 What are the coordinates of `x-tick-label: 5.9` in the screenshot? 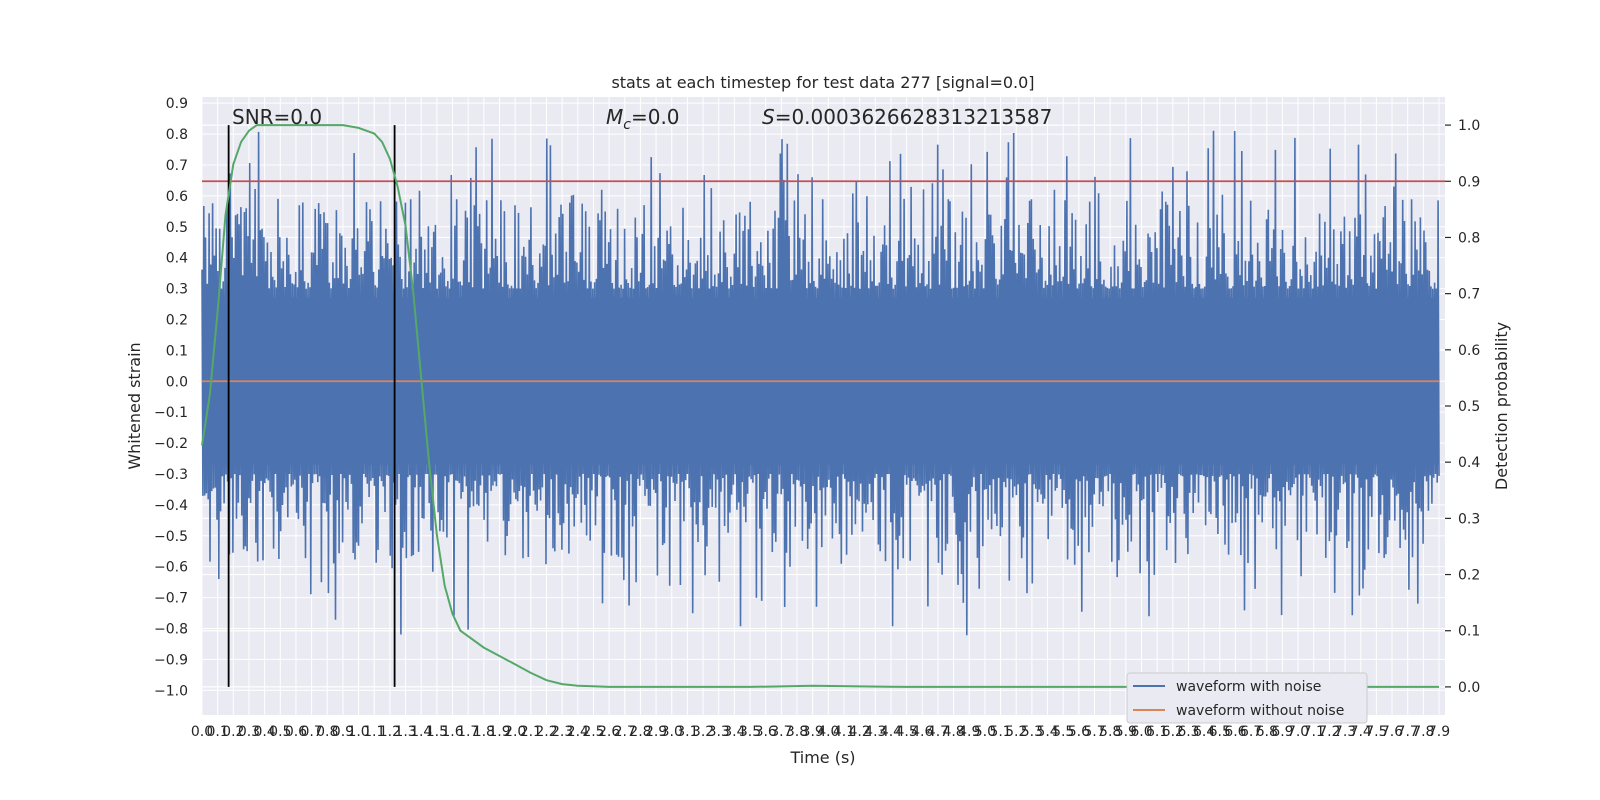 It's located at (1126, 732).